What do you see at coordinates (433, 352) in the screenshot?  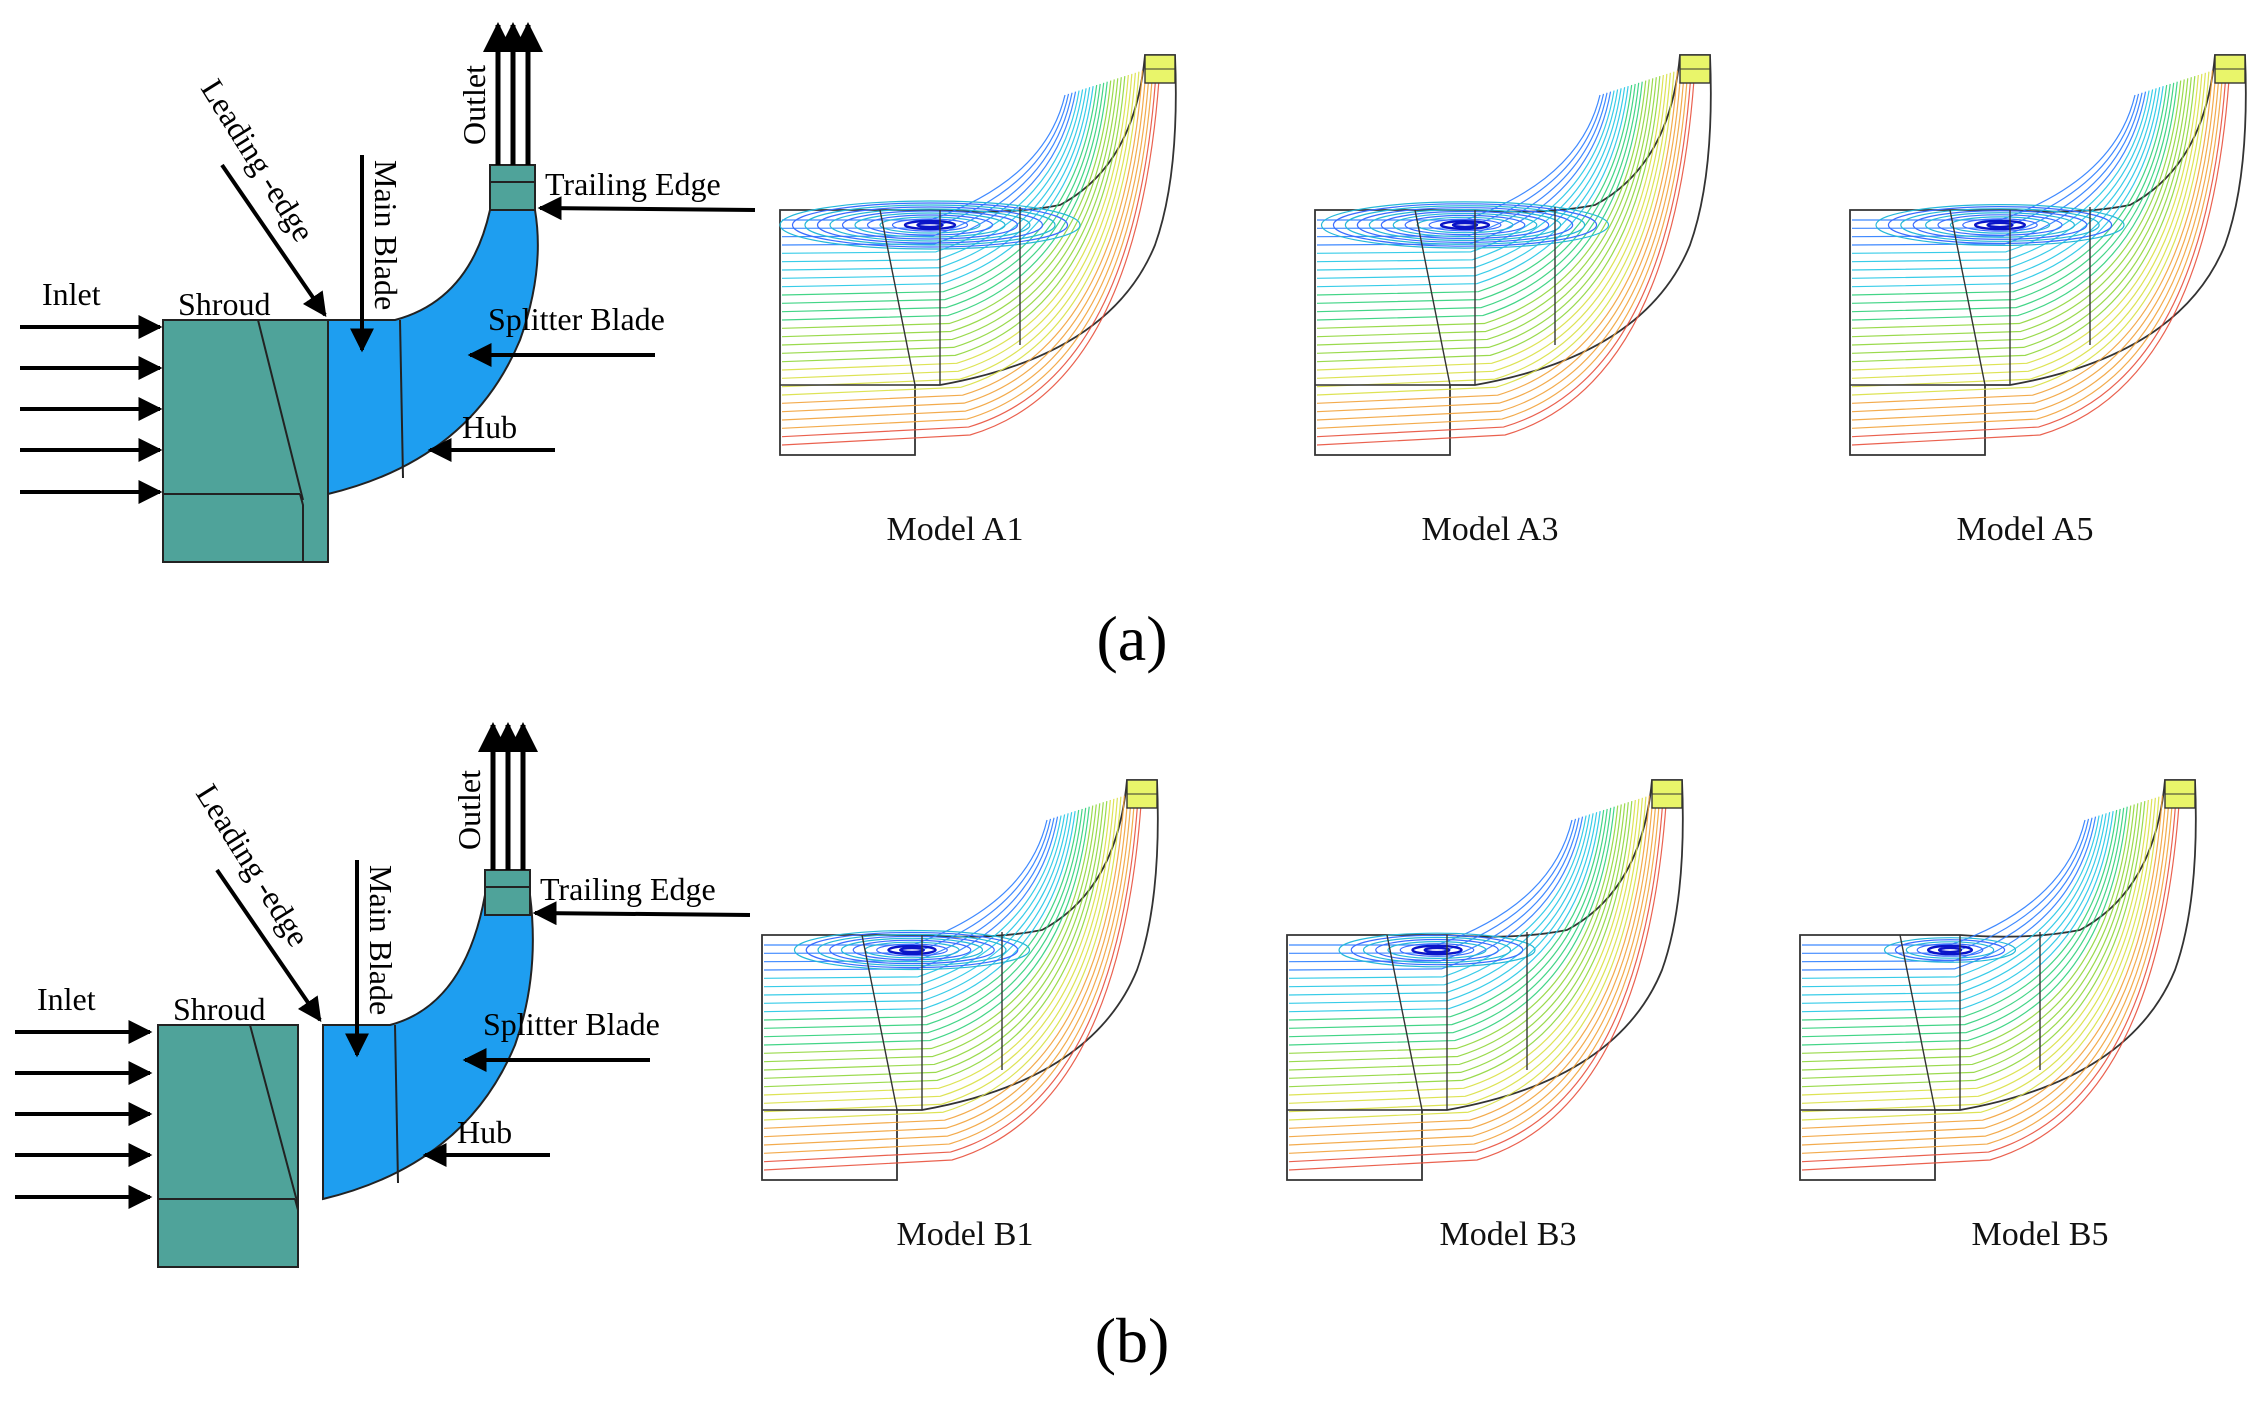 I see `blade-passage` at bounding box center [433, 352].